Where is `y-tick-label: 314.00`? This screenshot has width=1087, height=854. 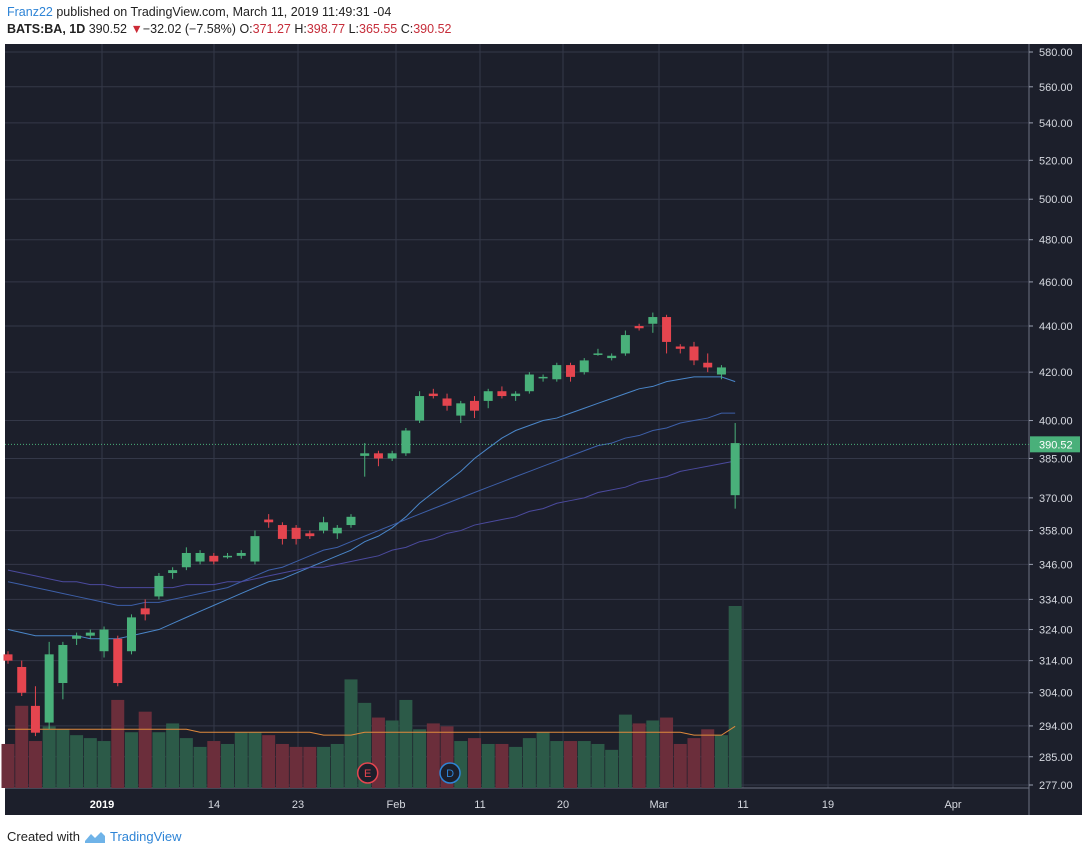 y-tick-label: 314.00 is located at coordinates (1056, 662).